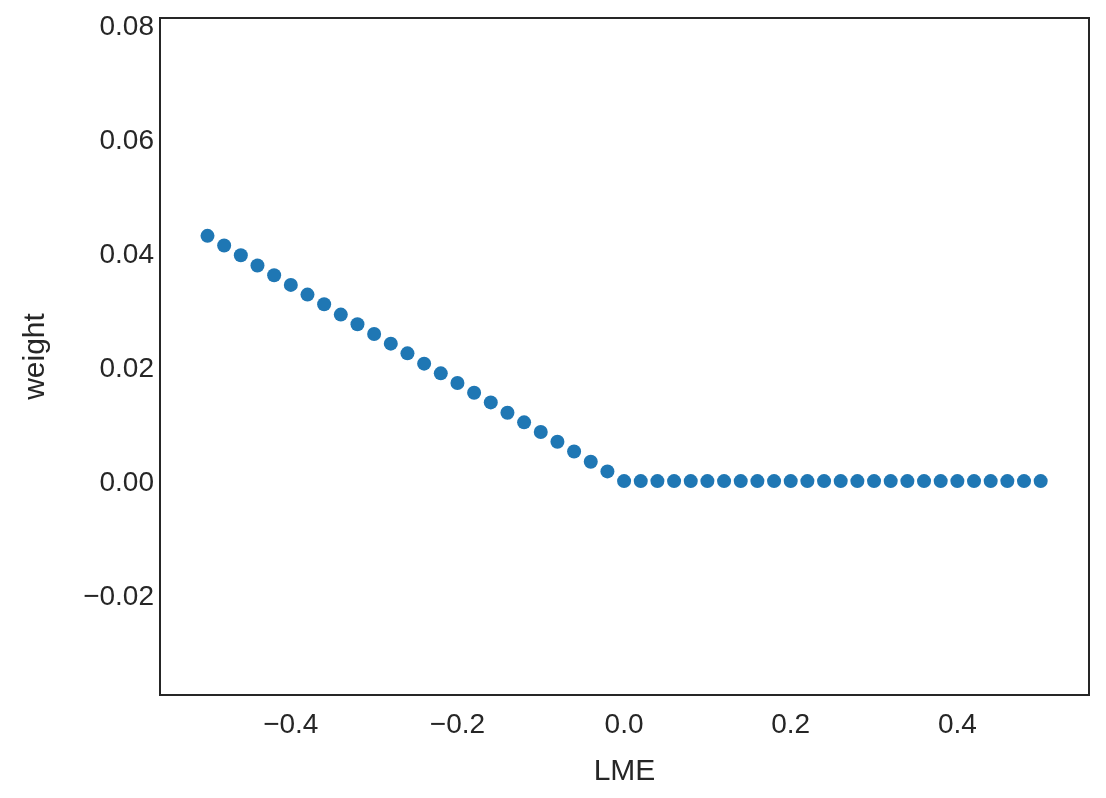  Describe the element at coordinates (624, 769) in the screenshot. I see `x-axis-title: LME` at that location.